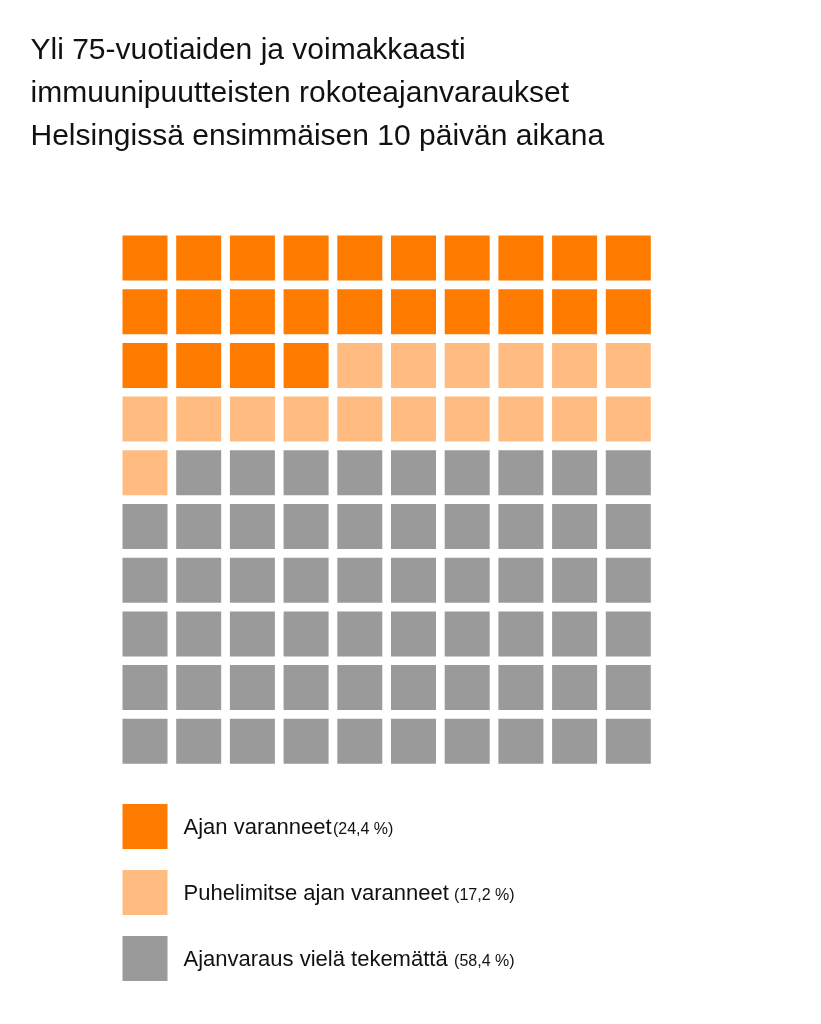  Describe the element at coordinates (257, 826) in the screenshot. I see `category-label: Ajan varanneet` at that location.